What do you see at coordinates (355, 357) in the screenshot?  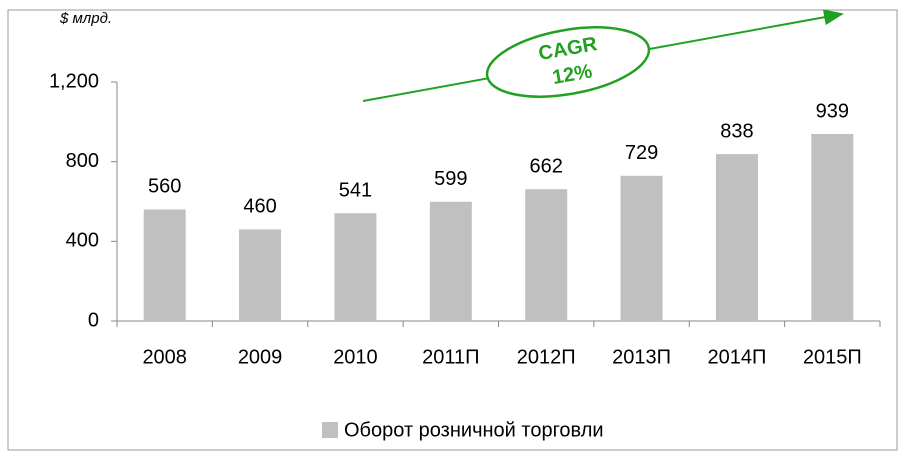 I see `x-tick-label: 2010` at bounding box center [355, 357].